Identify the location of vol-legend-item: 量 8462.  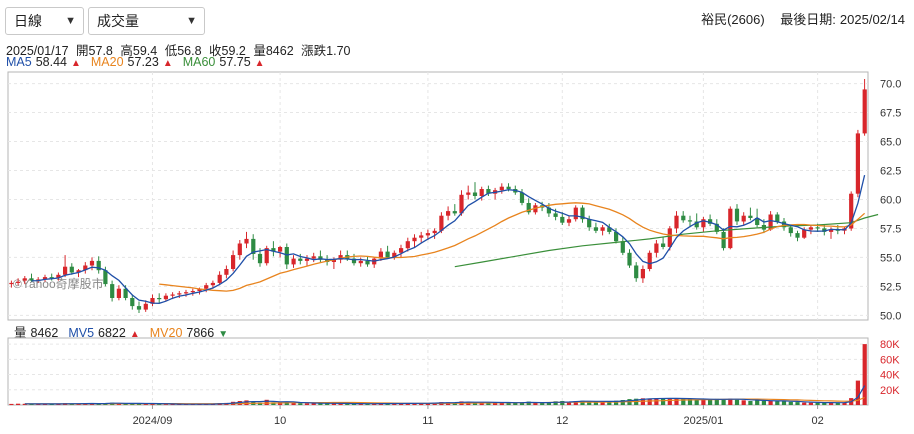
(36, 333).